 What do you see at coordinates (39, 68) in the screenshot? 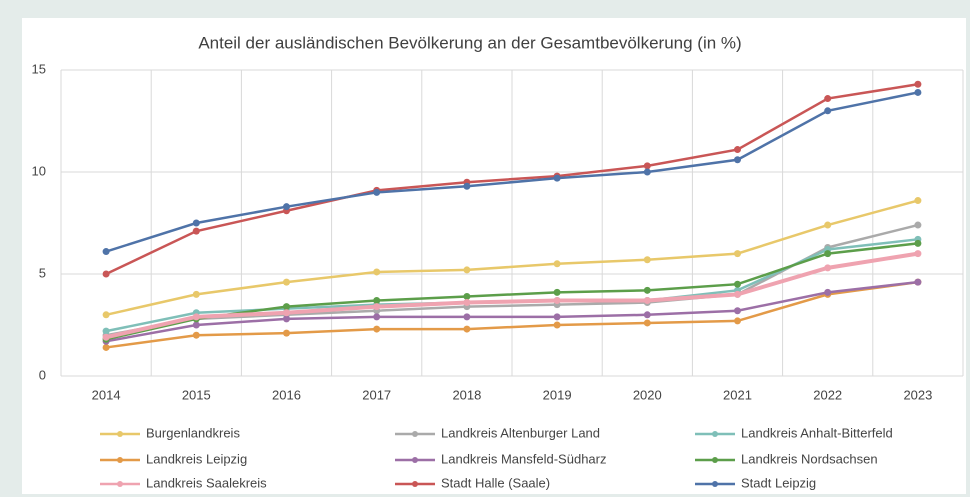
I see `y-tick-label: 15` at bounding box center [39, 68].